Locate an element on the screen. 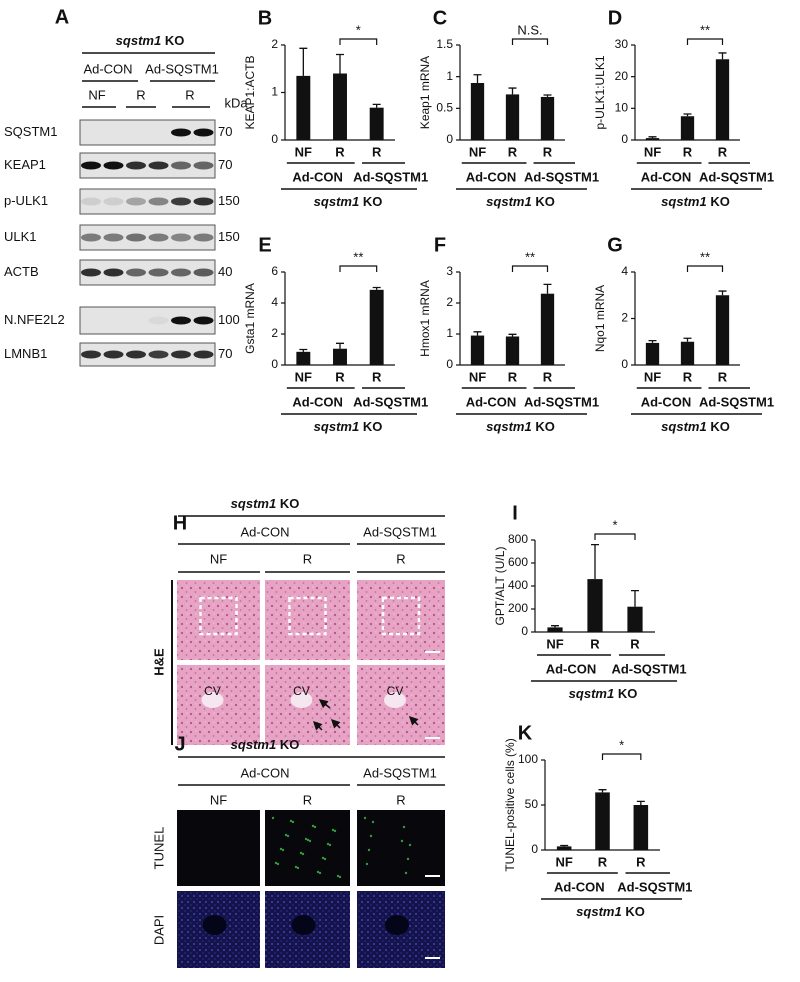 The image size is (800, 982). panel-letter: B is located at coordinates (265, 18).